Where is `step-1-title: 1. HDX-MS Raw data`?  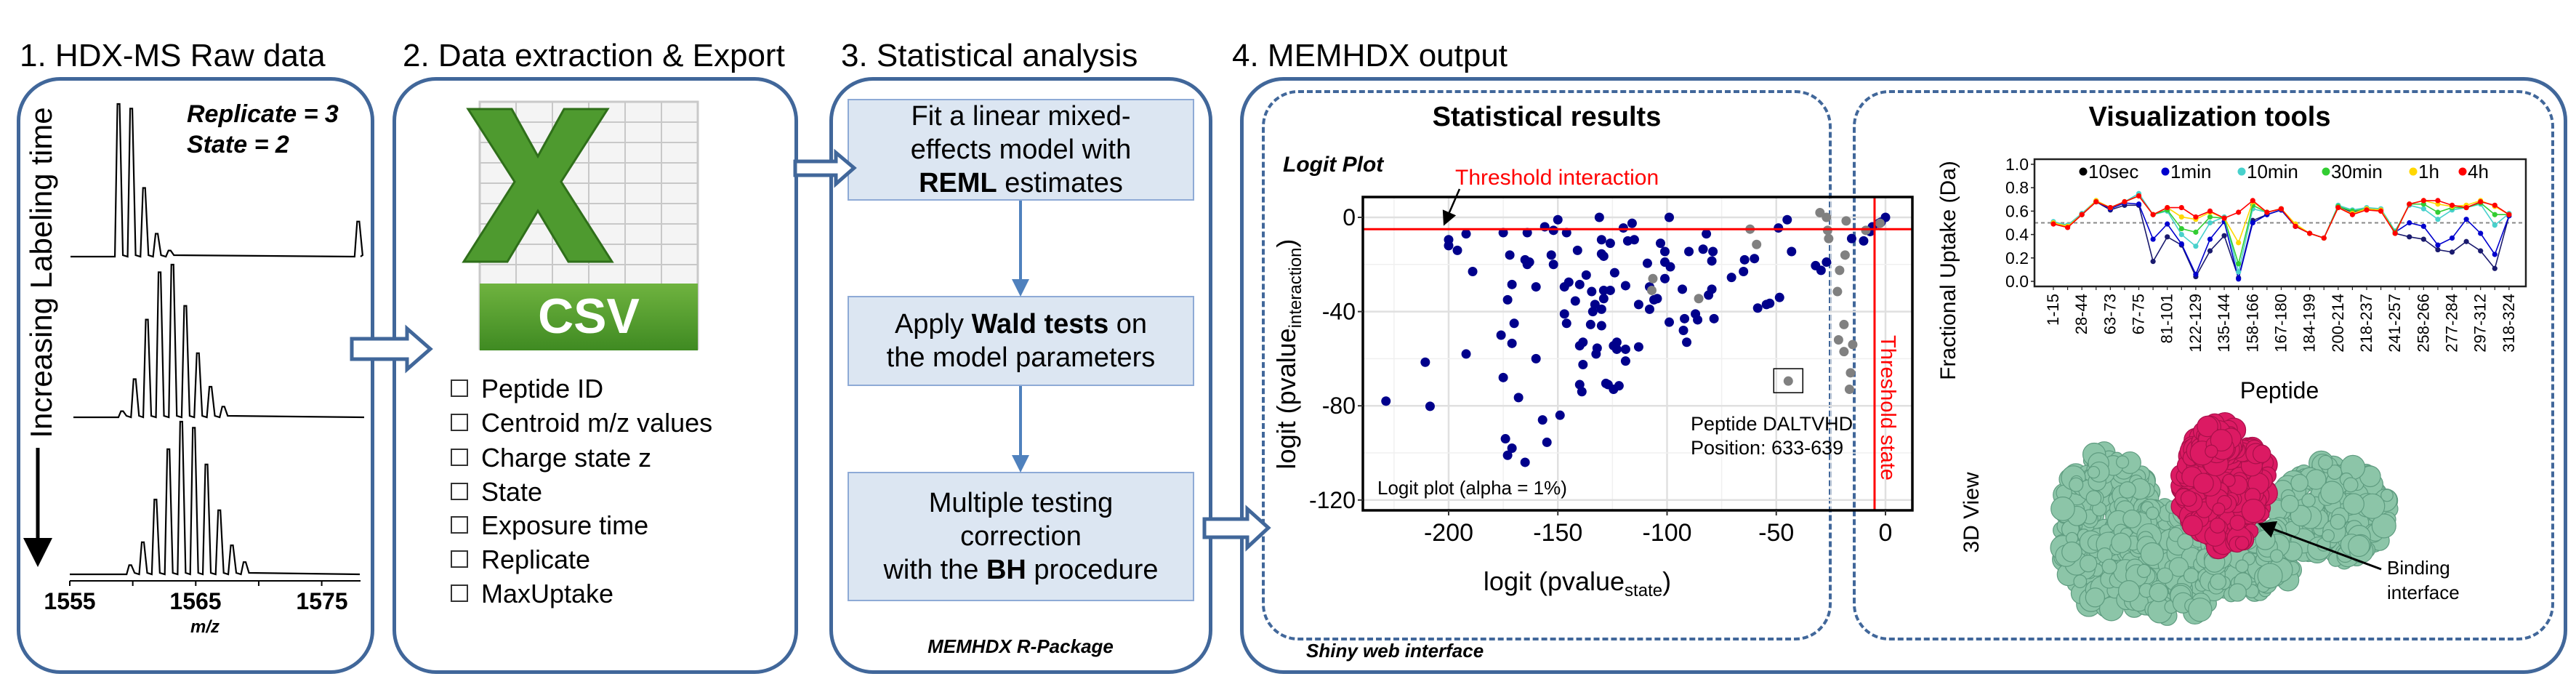 step-1-title: 1. HDX-MS Raw data is located at coordinates (173, 55).